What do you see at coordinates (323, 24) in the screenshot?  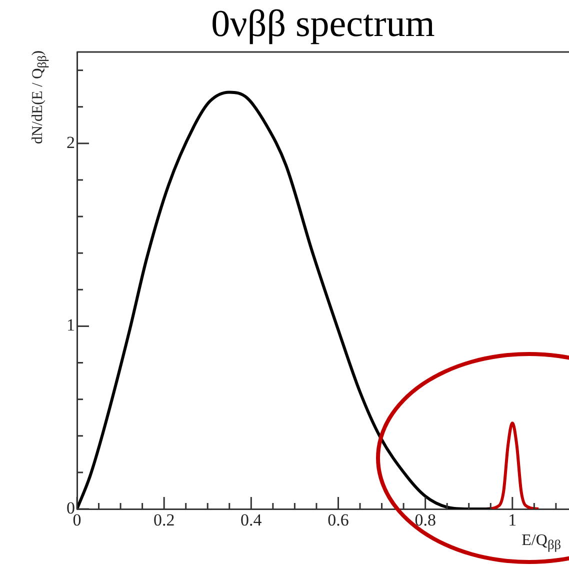 I see `chart-title: 0νββ spectrum` at bounding box center [323, 24].